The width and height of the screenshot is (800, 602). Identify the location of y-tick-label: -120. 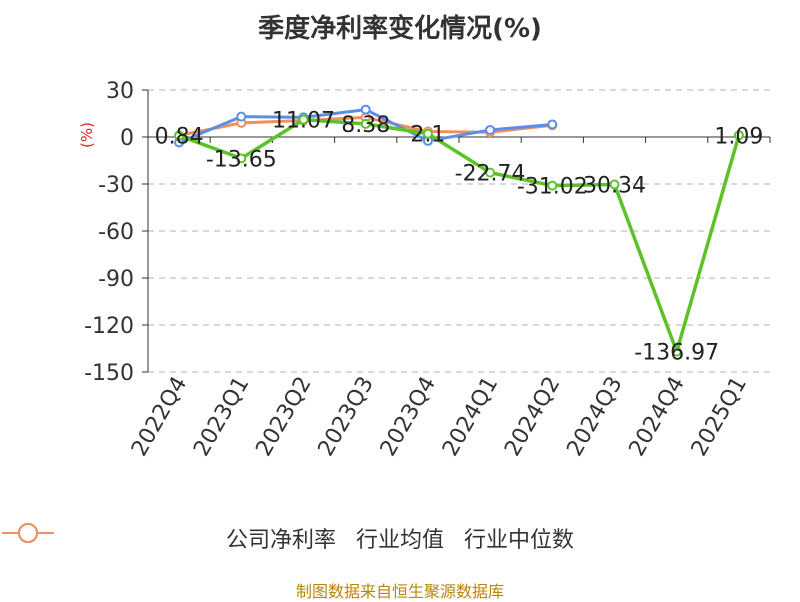
(109, 326).